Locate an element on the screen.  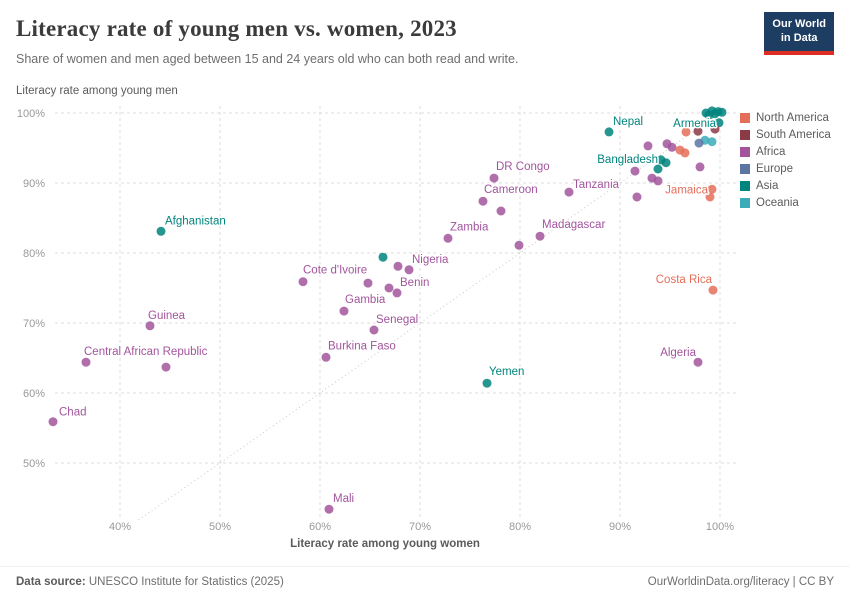
country-label-mali: Mali is located at coordinates (344, 499).